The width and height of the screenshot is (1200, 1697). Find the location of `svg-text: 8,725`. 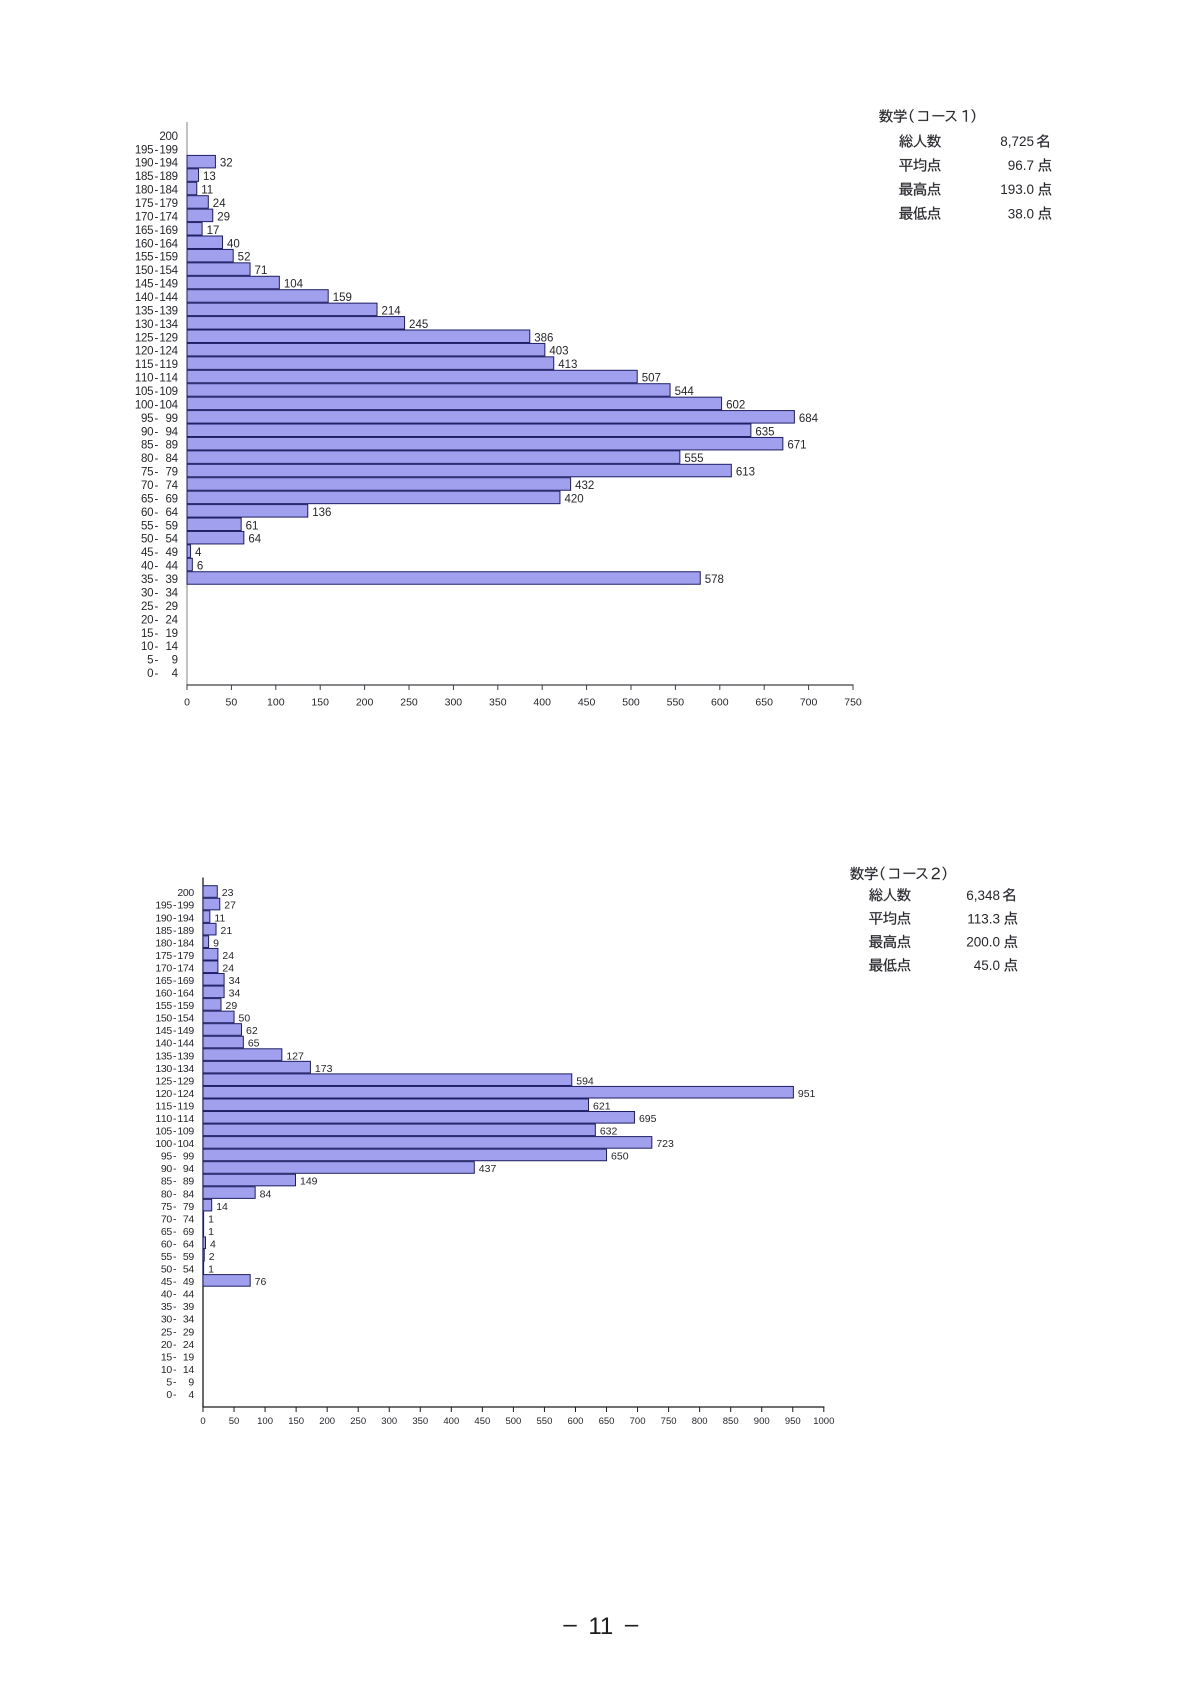

svg-text: 8,725 is located at coordinates (1017, 141).